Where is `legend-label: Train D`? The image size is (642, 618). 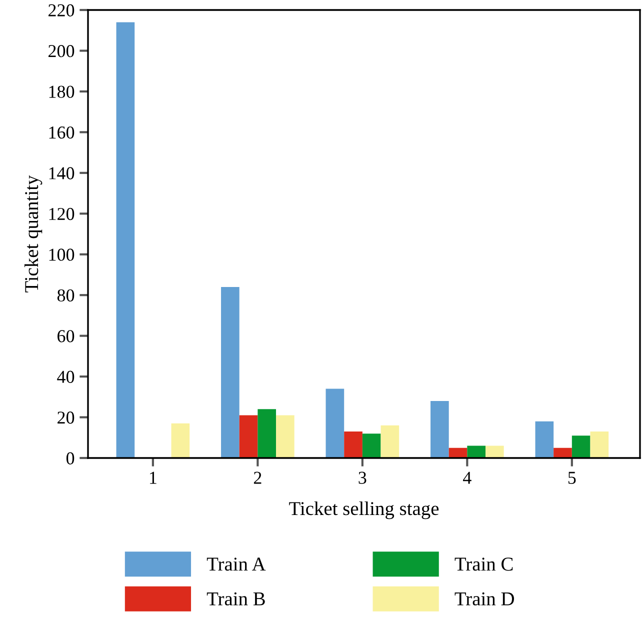 legend-label: Train D is located at coordinates (484, 599).